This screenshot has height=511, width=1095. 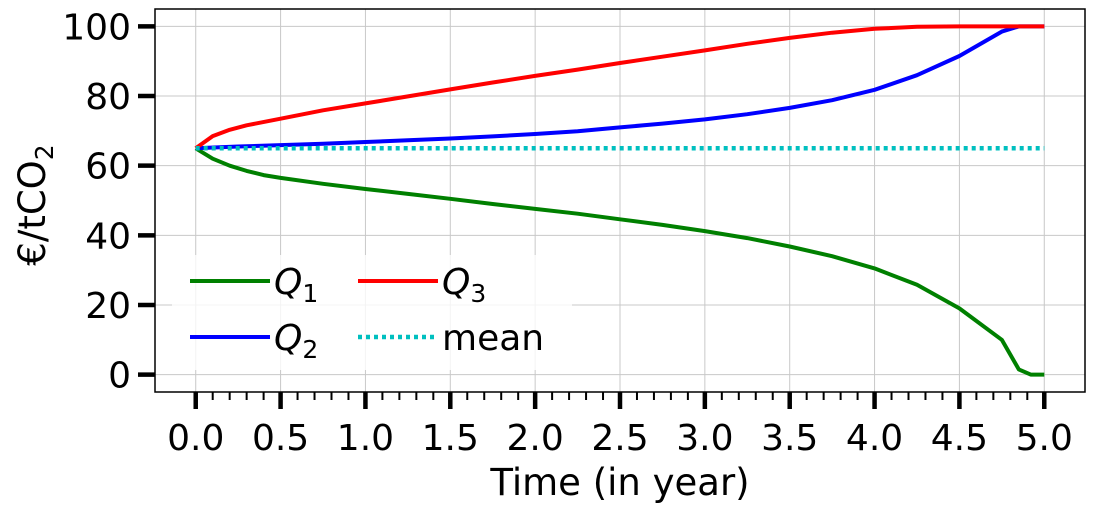 I want to click on x-tick-label: 3.0, so click(x=704, y=438).